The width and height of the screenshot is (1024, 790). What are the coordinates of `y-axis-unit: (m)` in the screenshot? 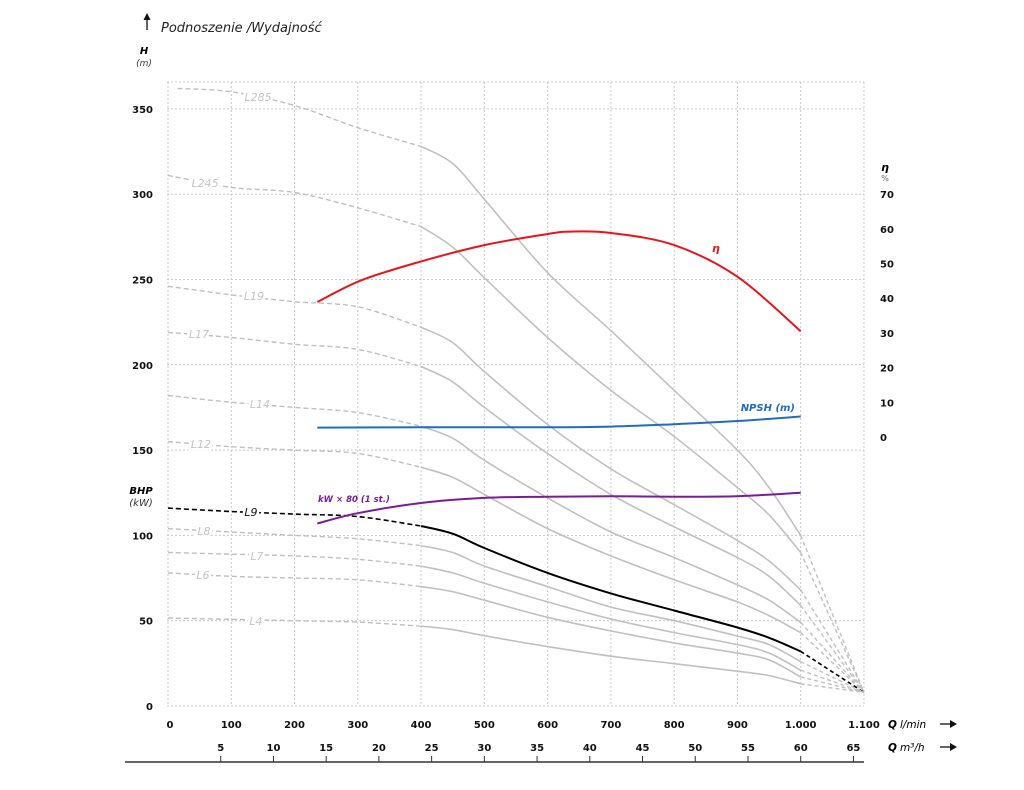 It's located at (144, 64).